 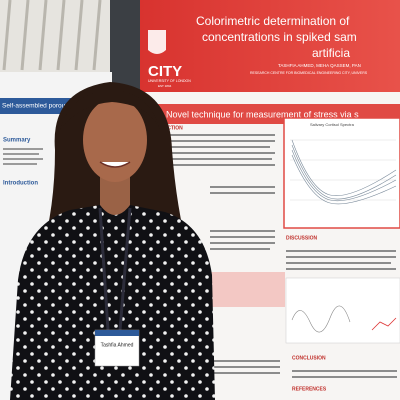 I want to click on lanyard, so click(x=115, y=269).